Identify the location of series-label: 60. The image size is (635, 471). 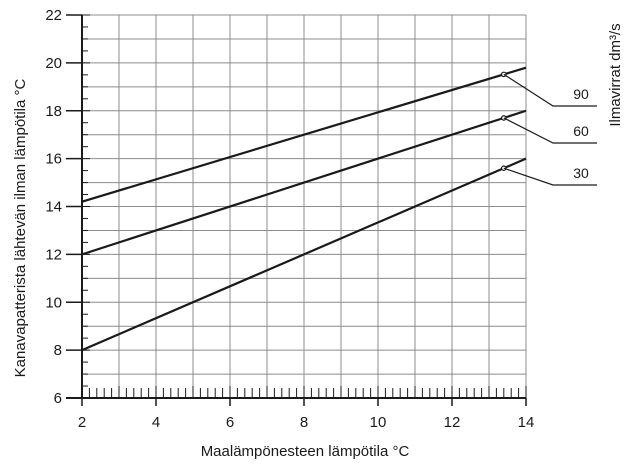
(581, 131).